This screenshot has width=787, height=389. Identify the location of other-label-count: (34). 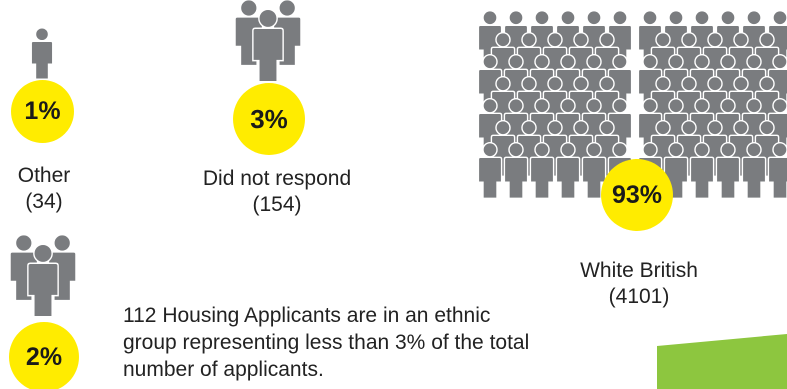
(44, 201).